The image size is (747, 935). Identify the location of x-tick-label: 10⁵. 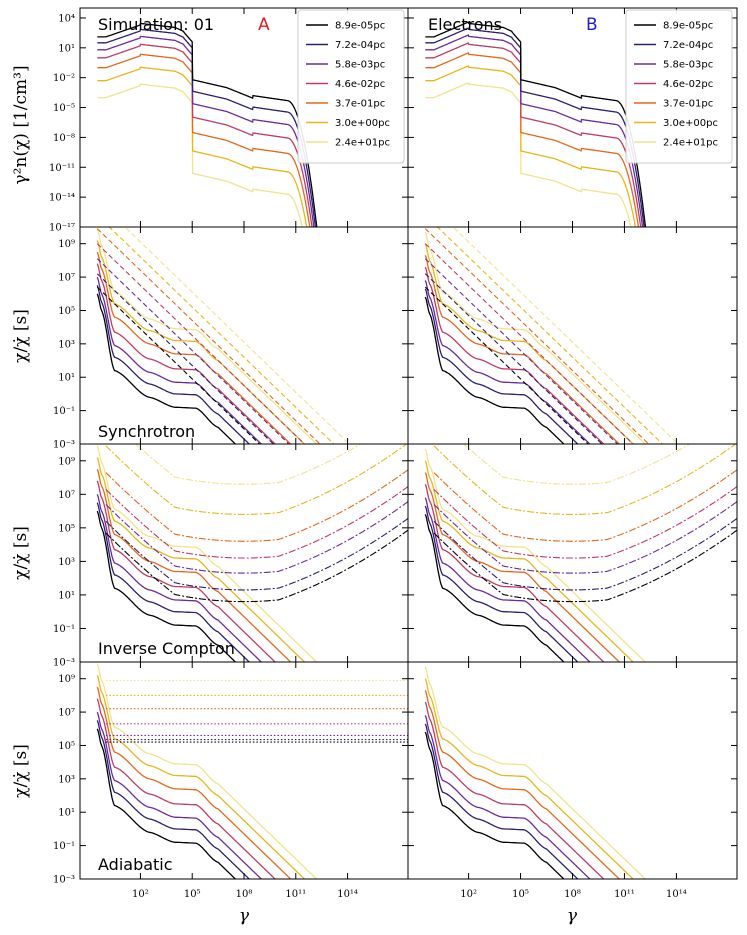
(520, 894).